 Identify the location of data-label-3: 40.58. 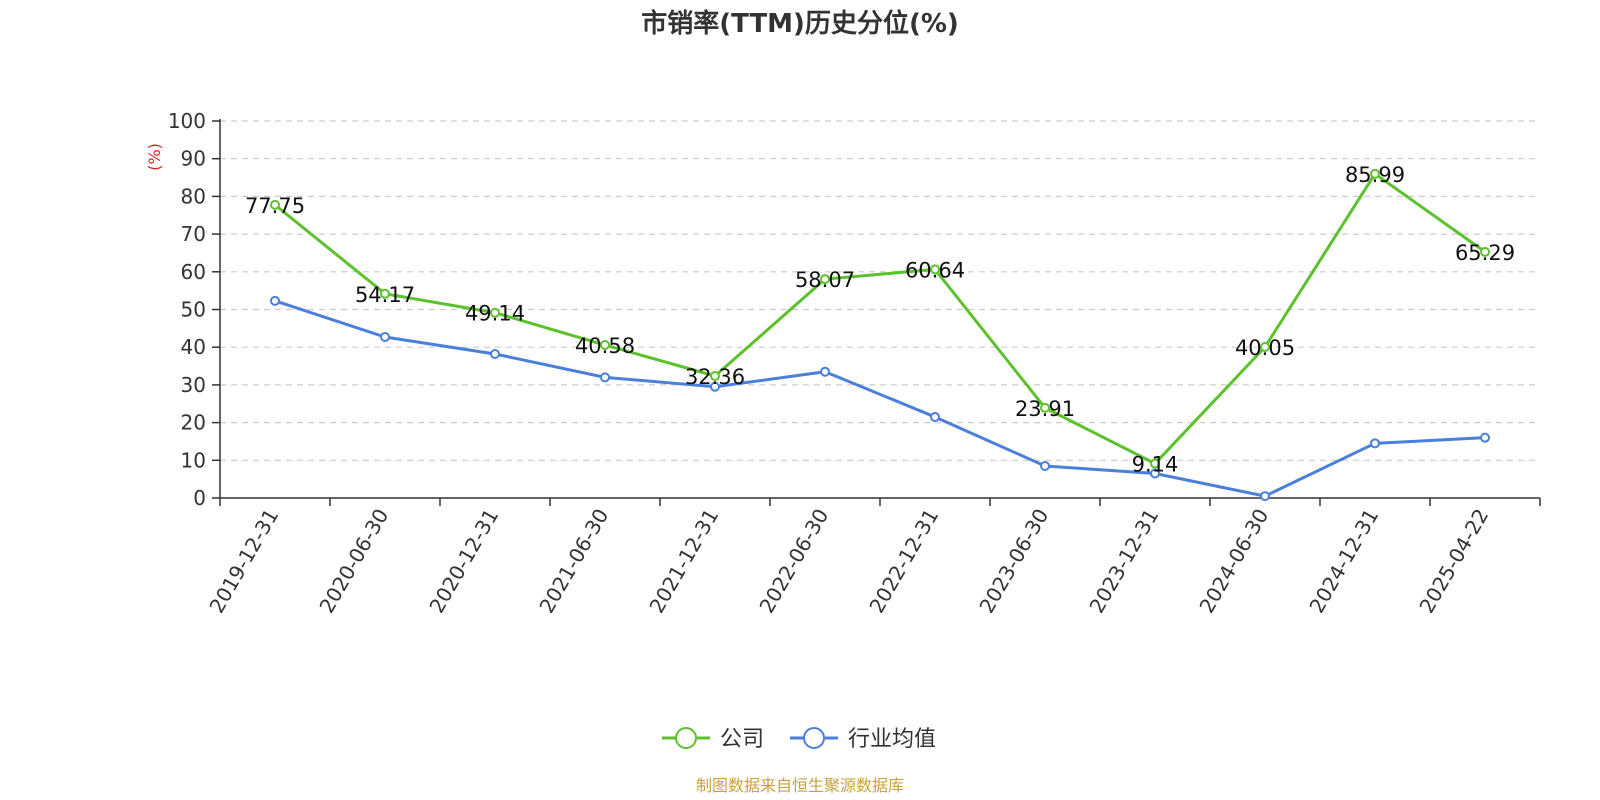
(605, 346).